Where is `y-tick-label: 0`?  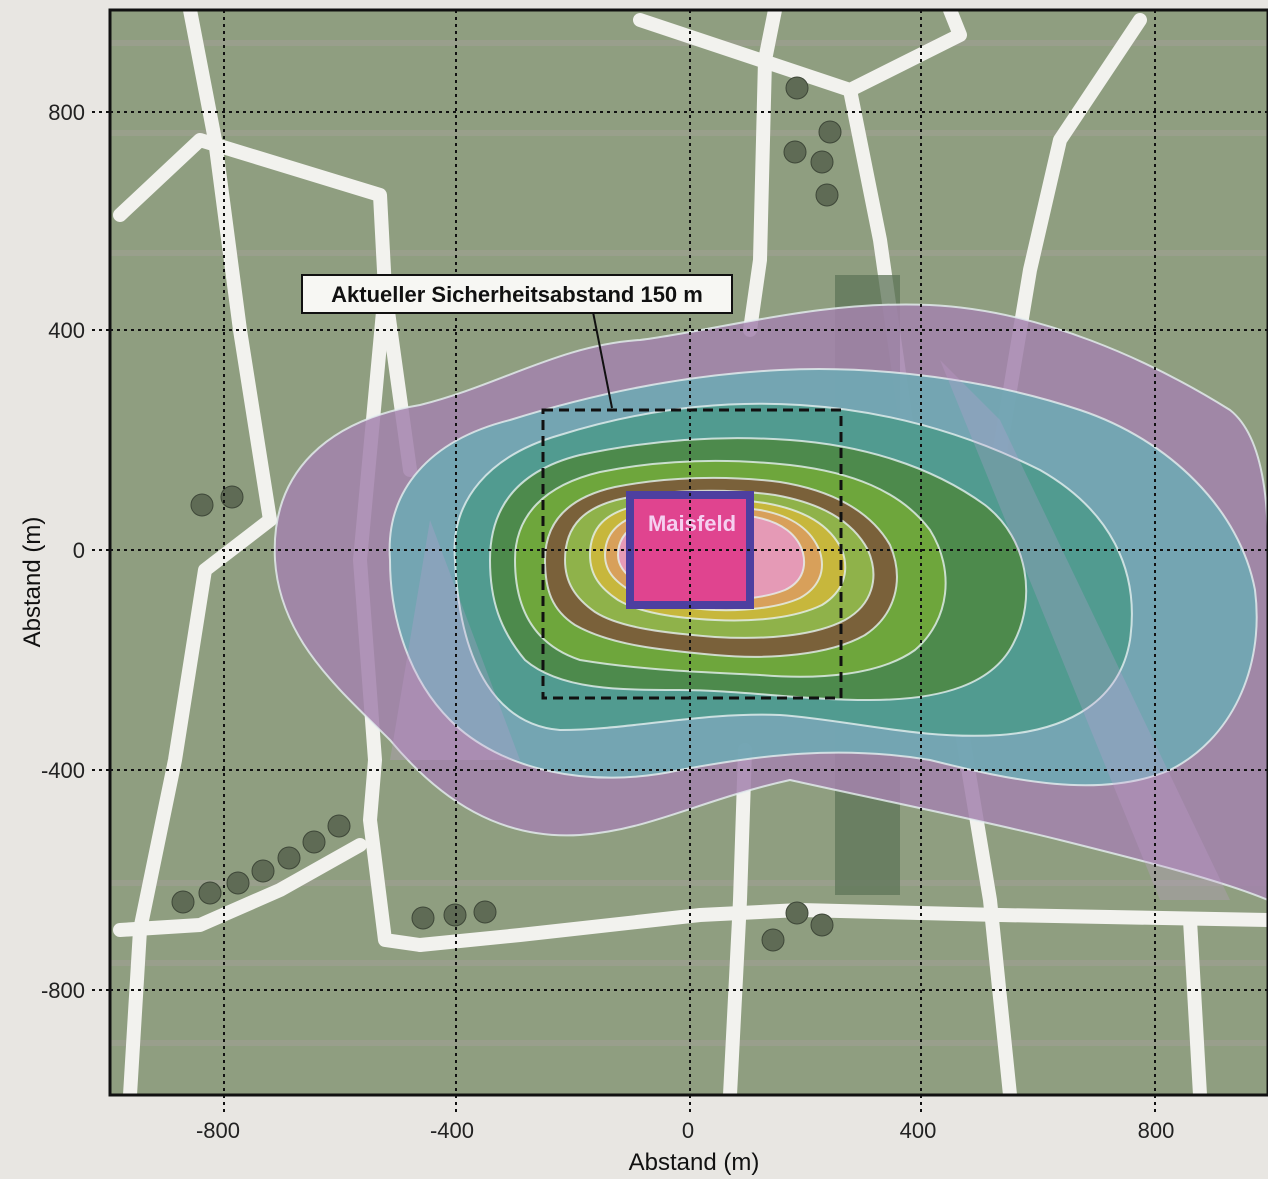 y-tick-label: 0 is located at coordinates (79, 550).